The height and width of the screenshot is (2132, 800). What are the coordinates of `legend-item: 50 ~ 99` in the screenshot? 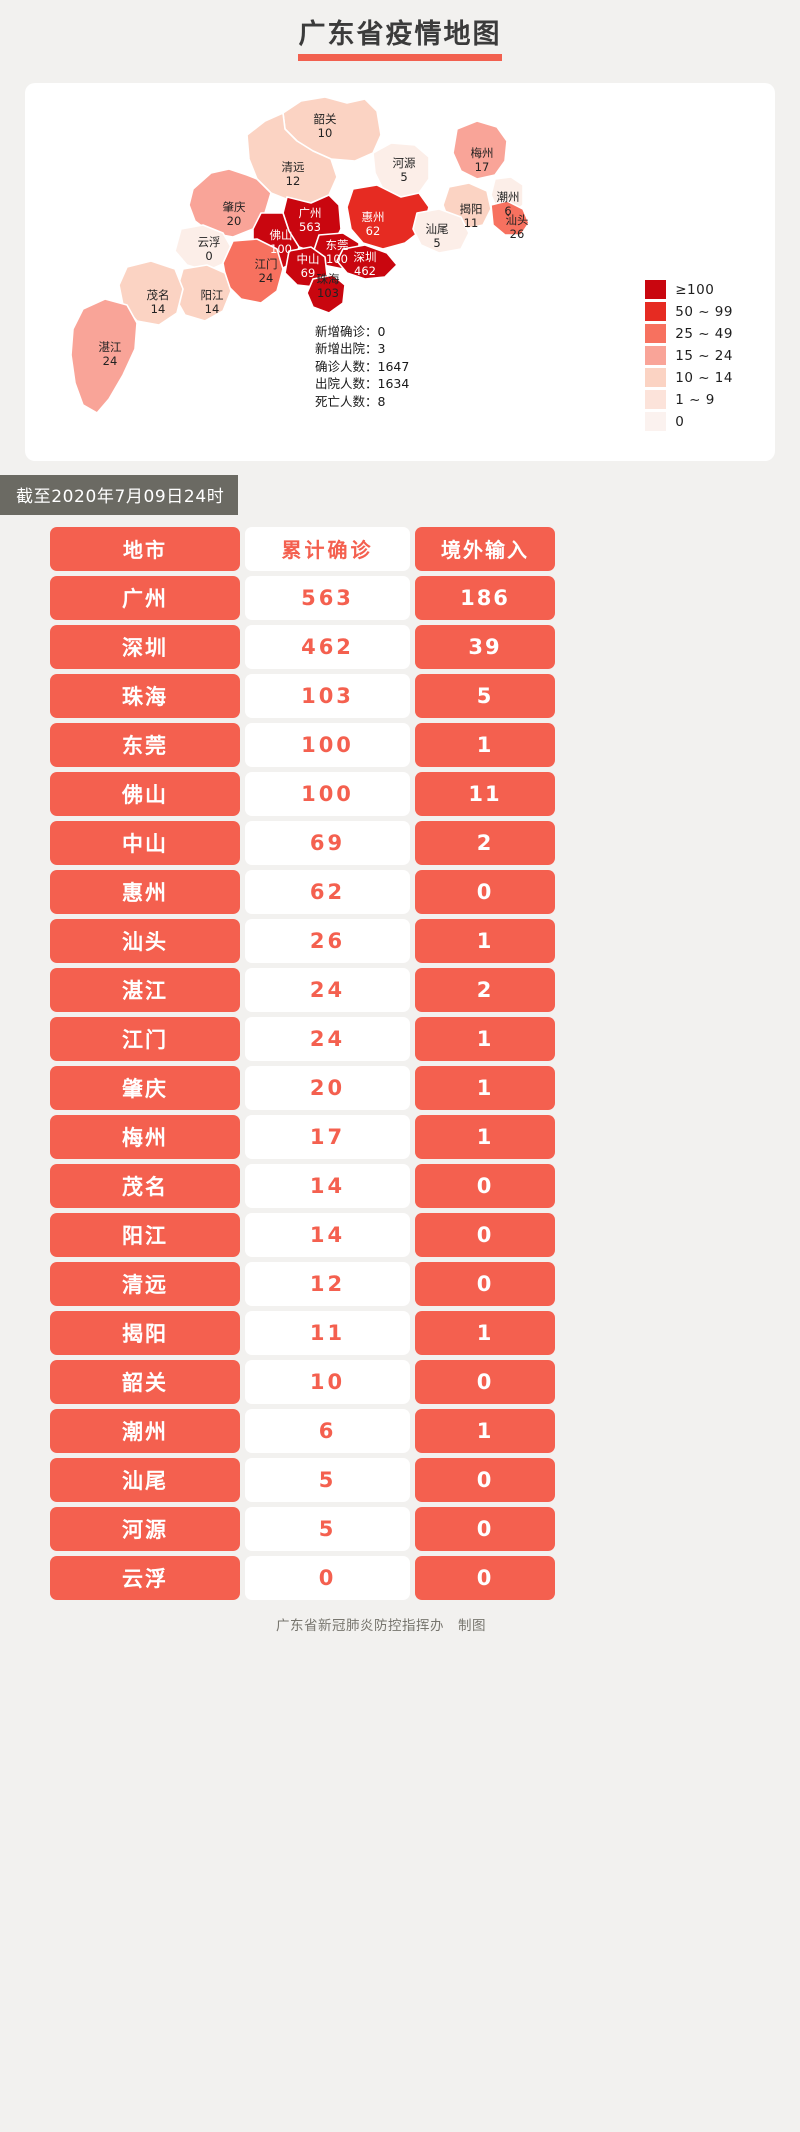 It's located at (689, 312).